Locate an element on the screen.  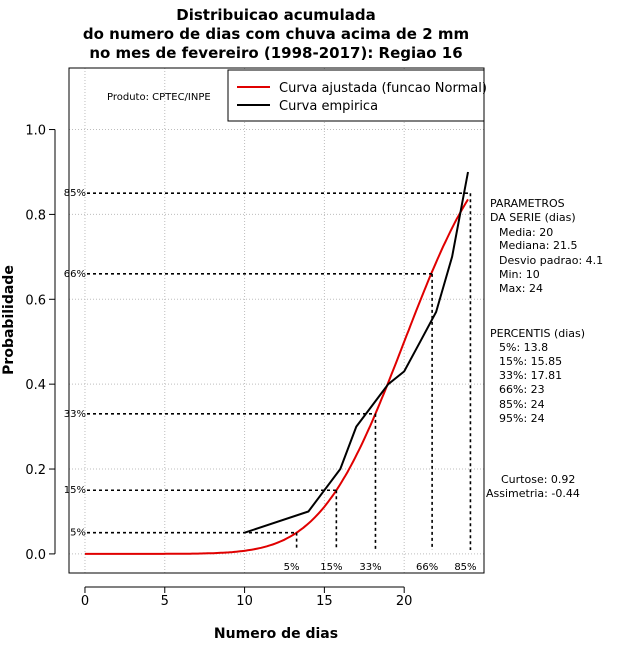
y-tick-label: 0.6 is located at coordinates (35, 300).